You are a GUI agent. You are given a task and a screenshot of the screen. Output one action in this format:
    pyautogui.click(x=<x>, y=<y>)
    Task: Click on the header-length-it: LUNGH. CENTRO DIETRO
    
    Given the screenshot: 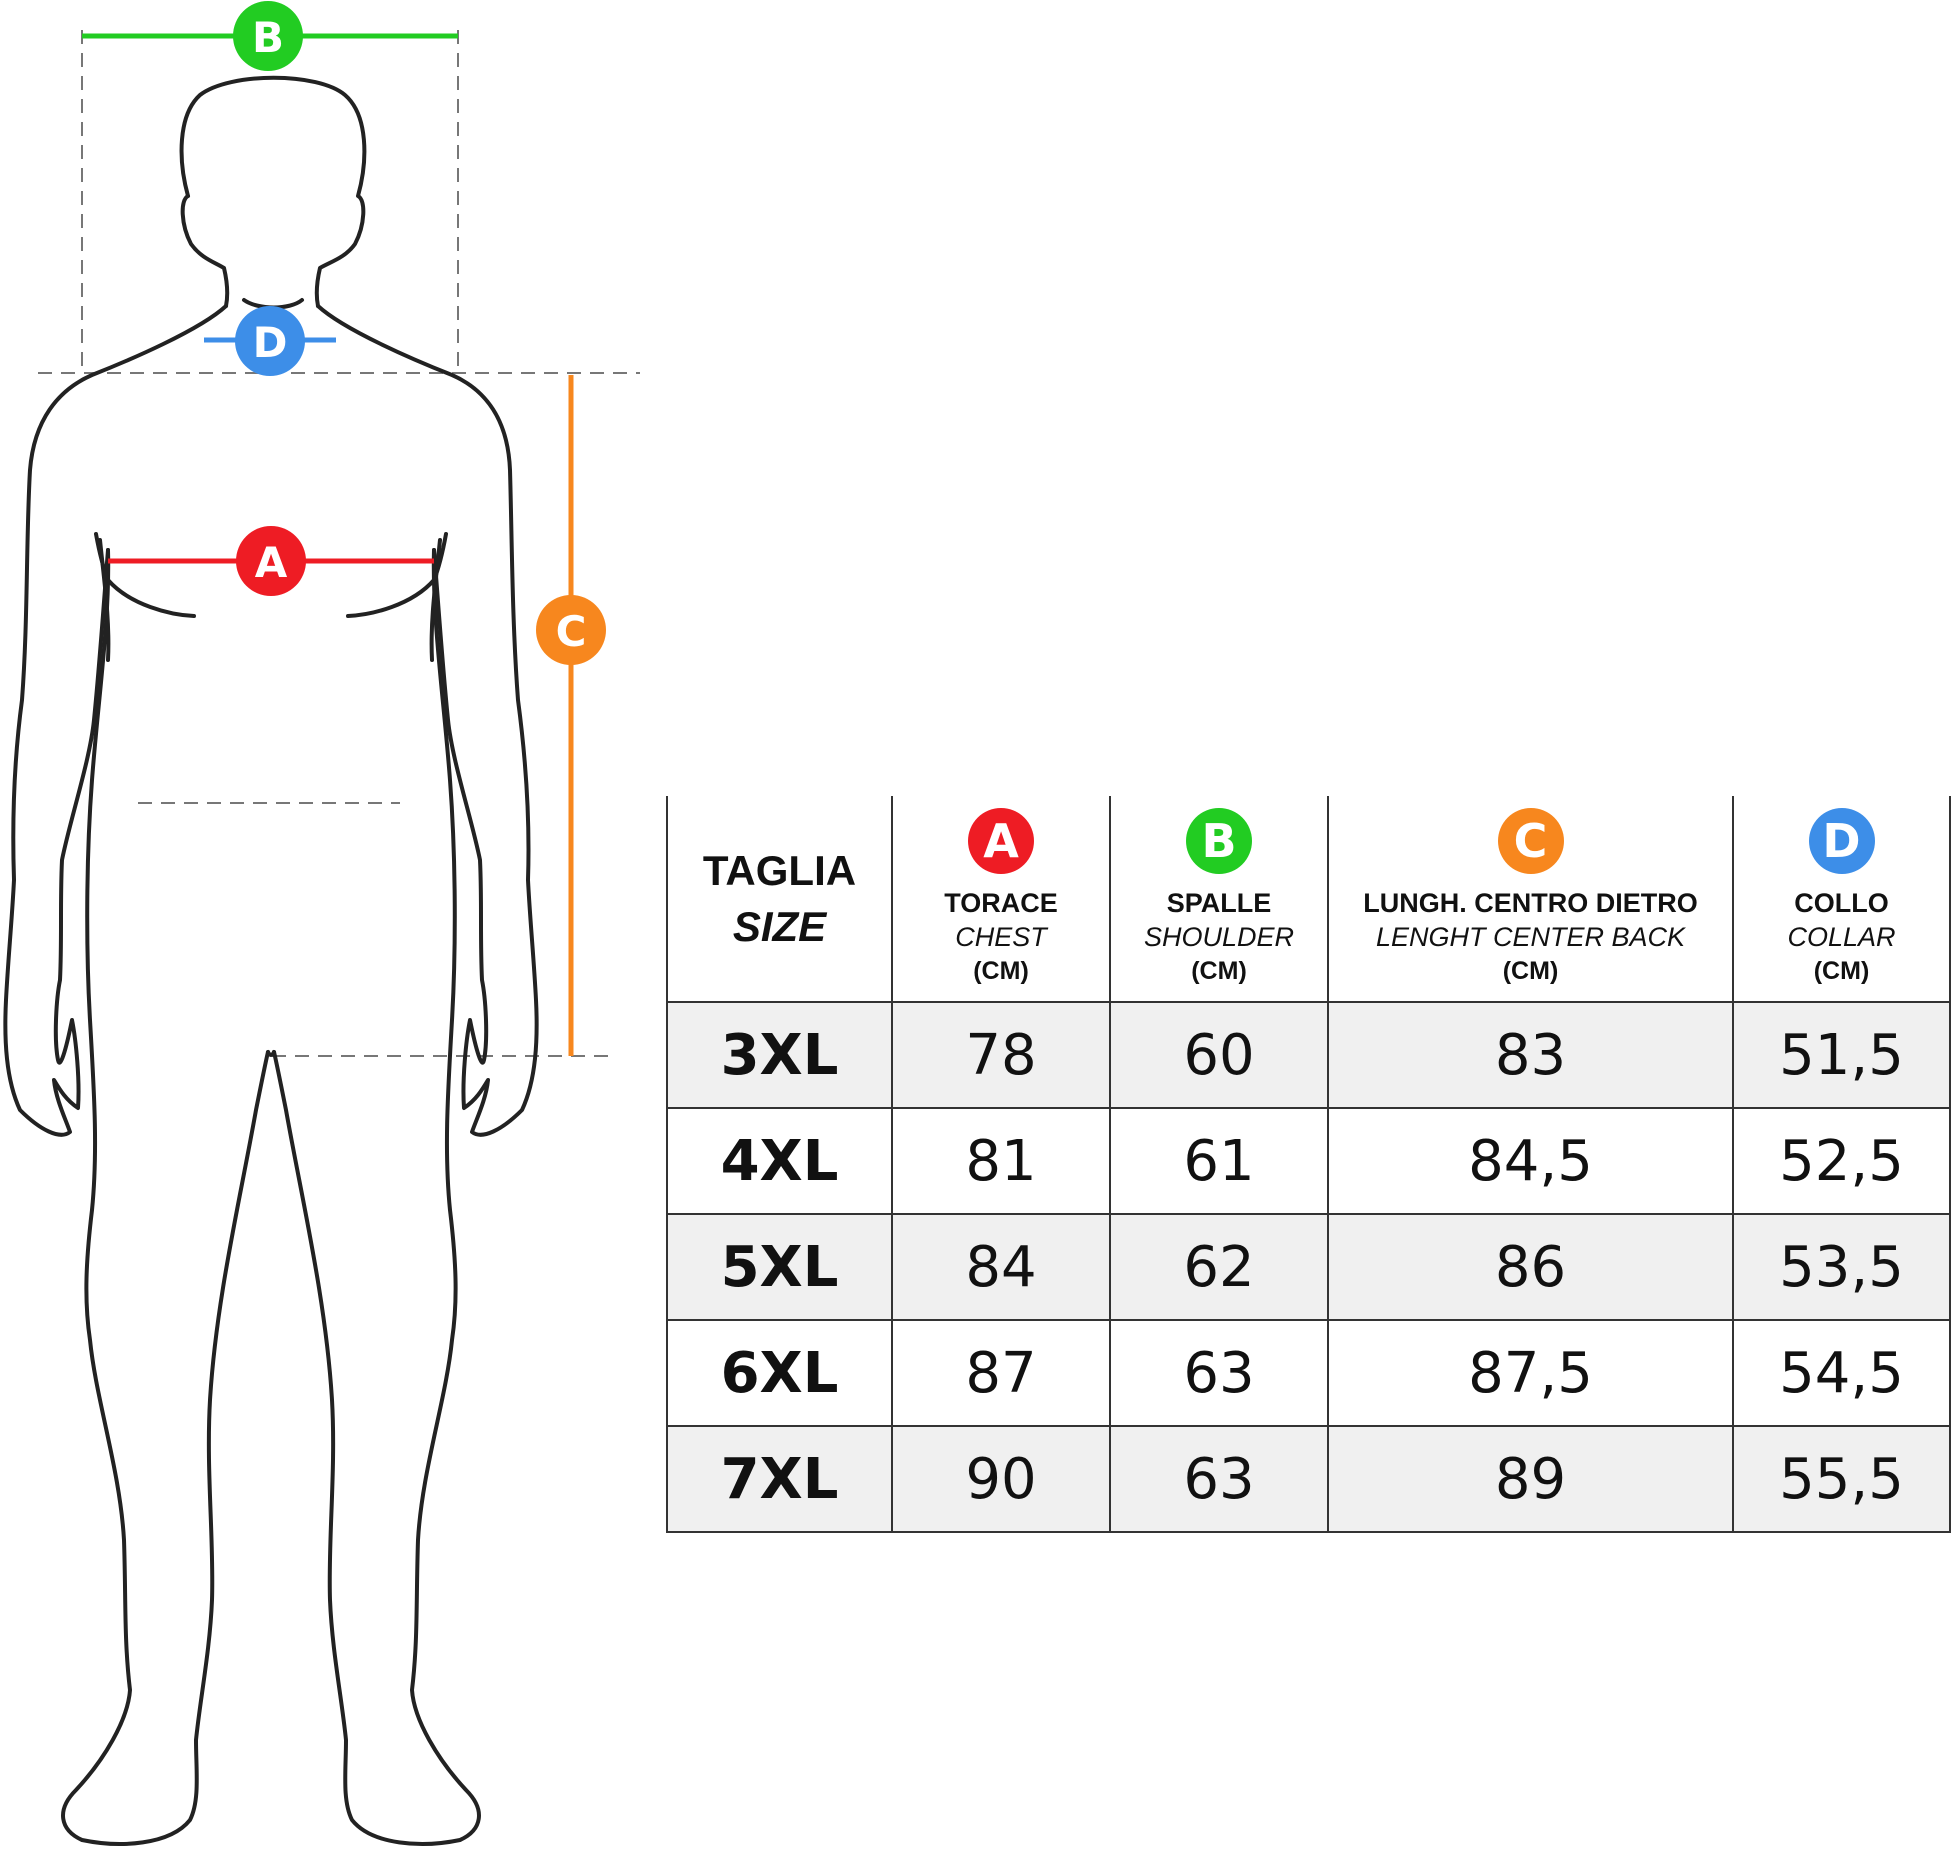 What is the action you would take?
    pyautogui.click(x=1530, y=903)
    